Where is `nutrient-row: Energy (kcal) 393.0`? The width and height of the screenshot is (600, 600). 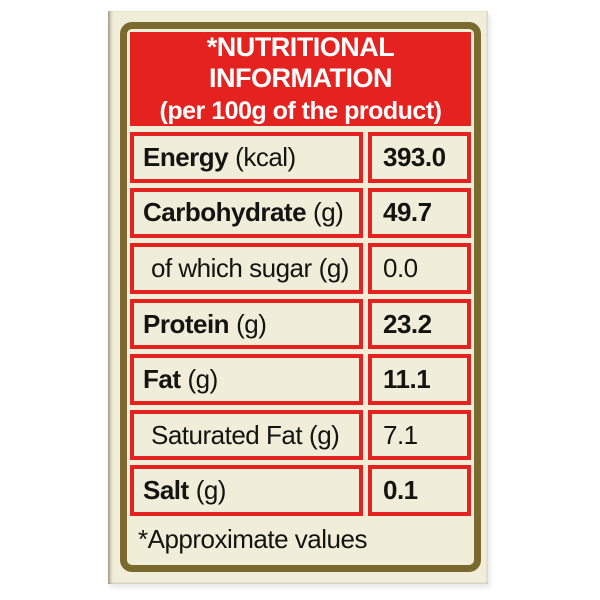
nutrient-row: Energy (kcal) 393.0 is located at coordinates (300, 157).